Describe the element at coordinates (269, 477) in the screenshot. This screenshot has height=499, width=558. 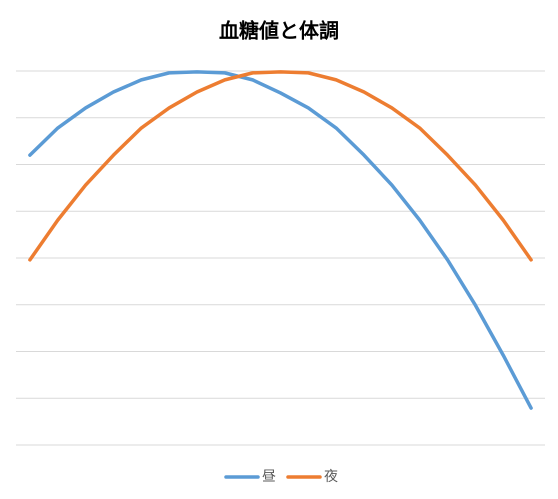
I see `legend-label: 昼` at that location.